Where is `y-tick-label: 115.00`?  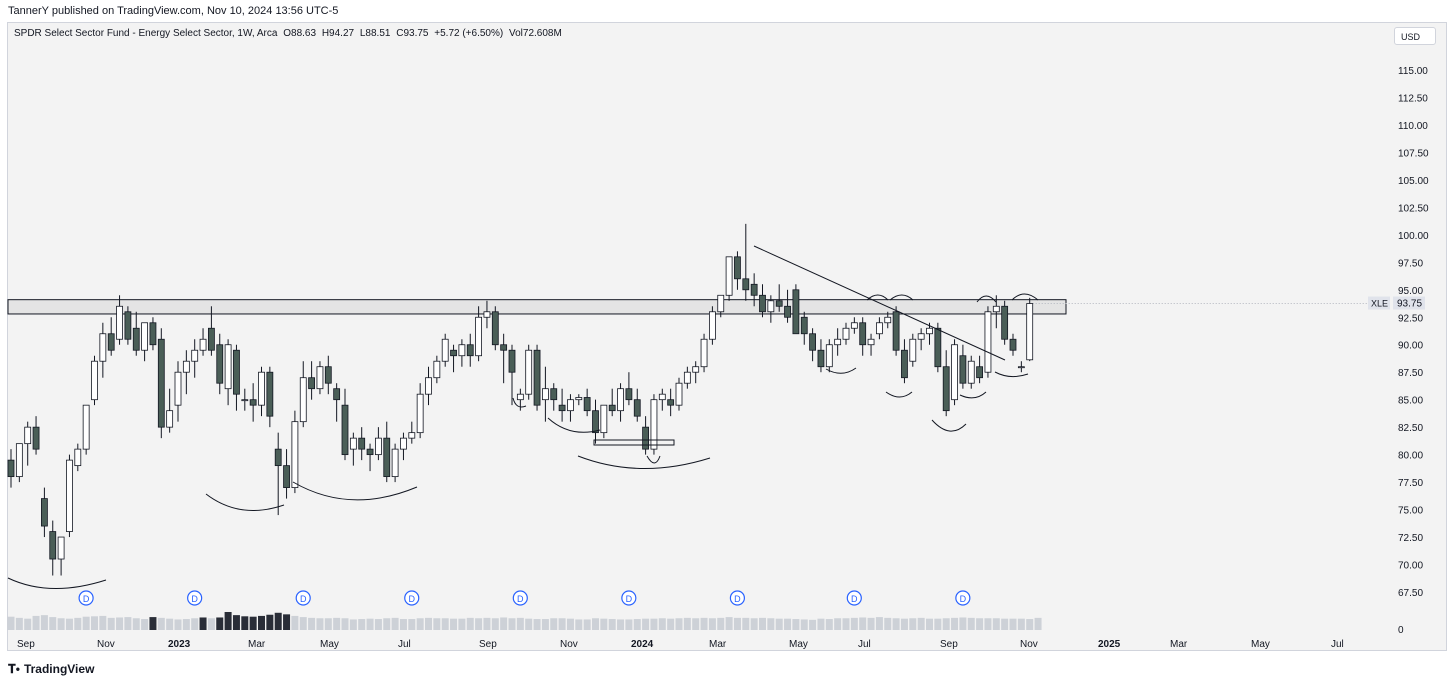
y-tick-label: 115.00 is located at coordinates (1413, 71).